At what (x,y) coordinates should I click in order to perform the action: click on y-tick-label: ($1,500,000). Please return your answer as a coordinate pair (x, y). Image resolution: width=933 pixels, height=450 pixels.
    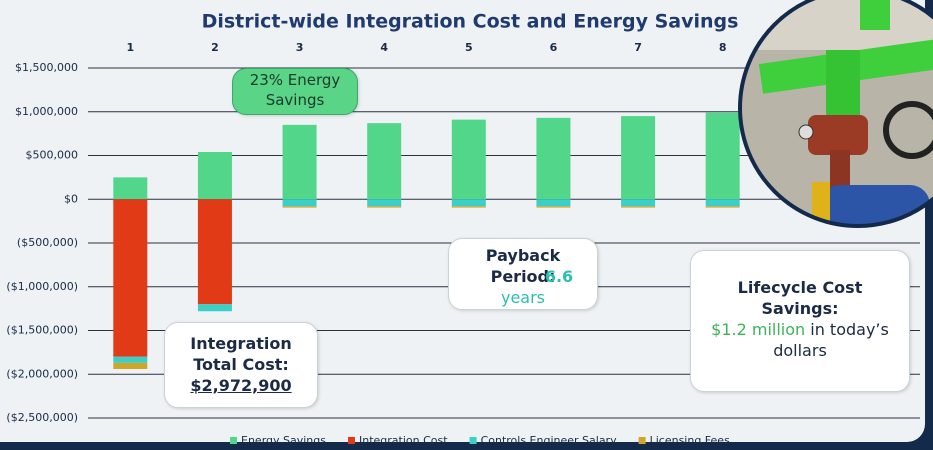
    Looking at the image, I should click on (42, 330).